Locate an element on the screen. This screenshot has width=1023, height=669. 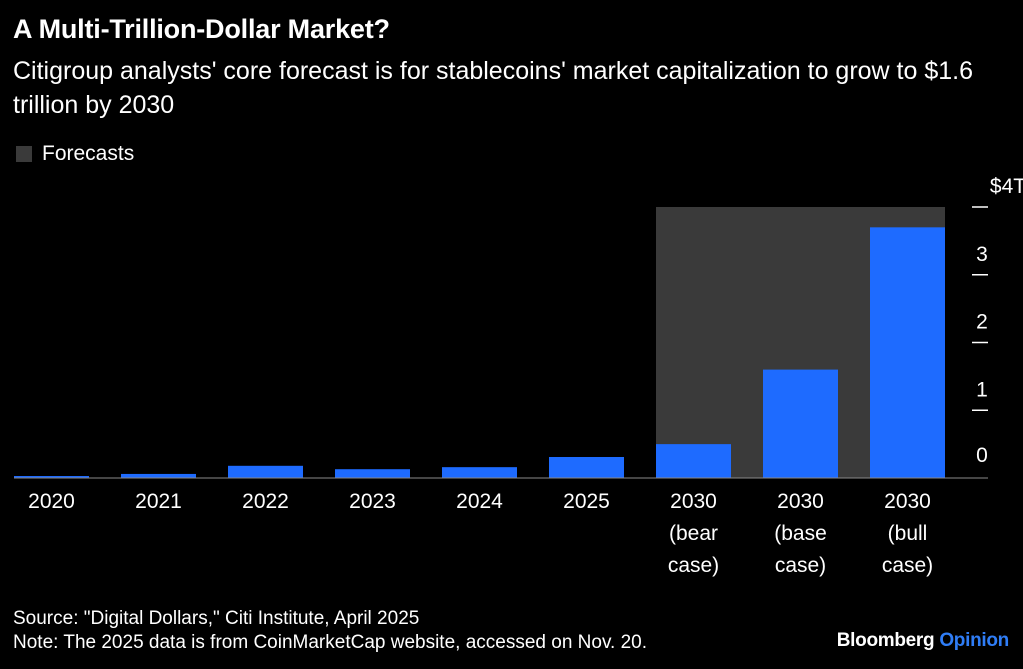
y-tick-label-4: $4T is located at coordinates (1006, 186).